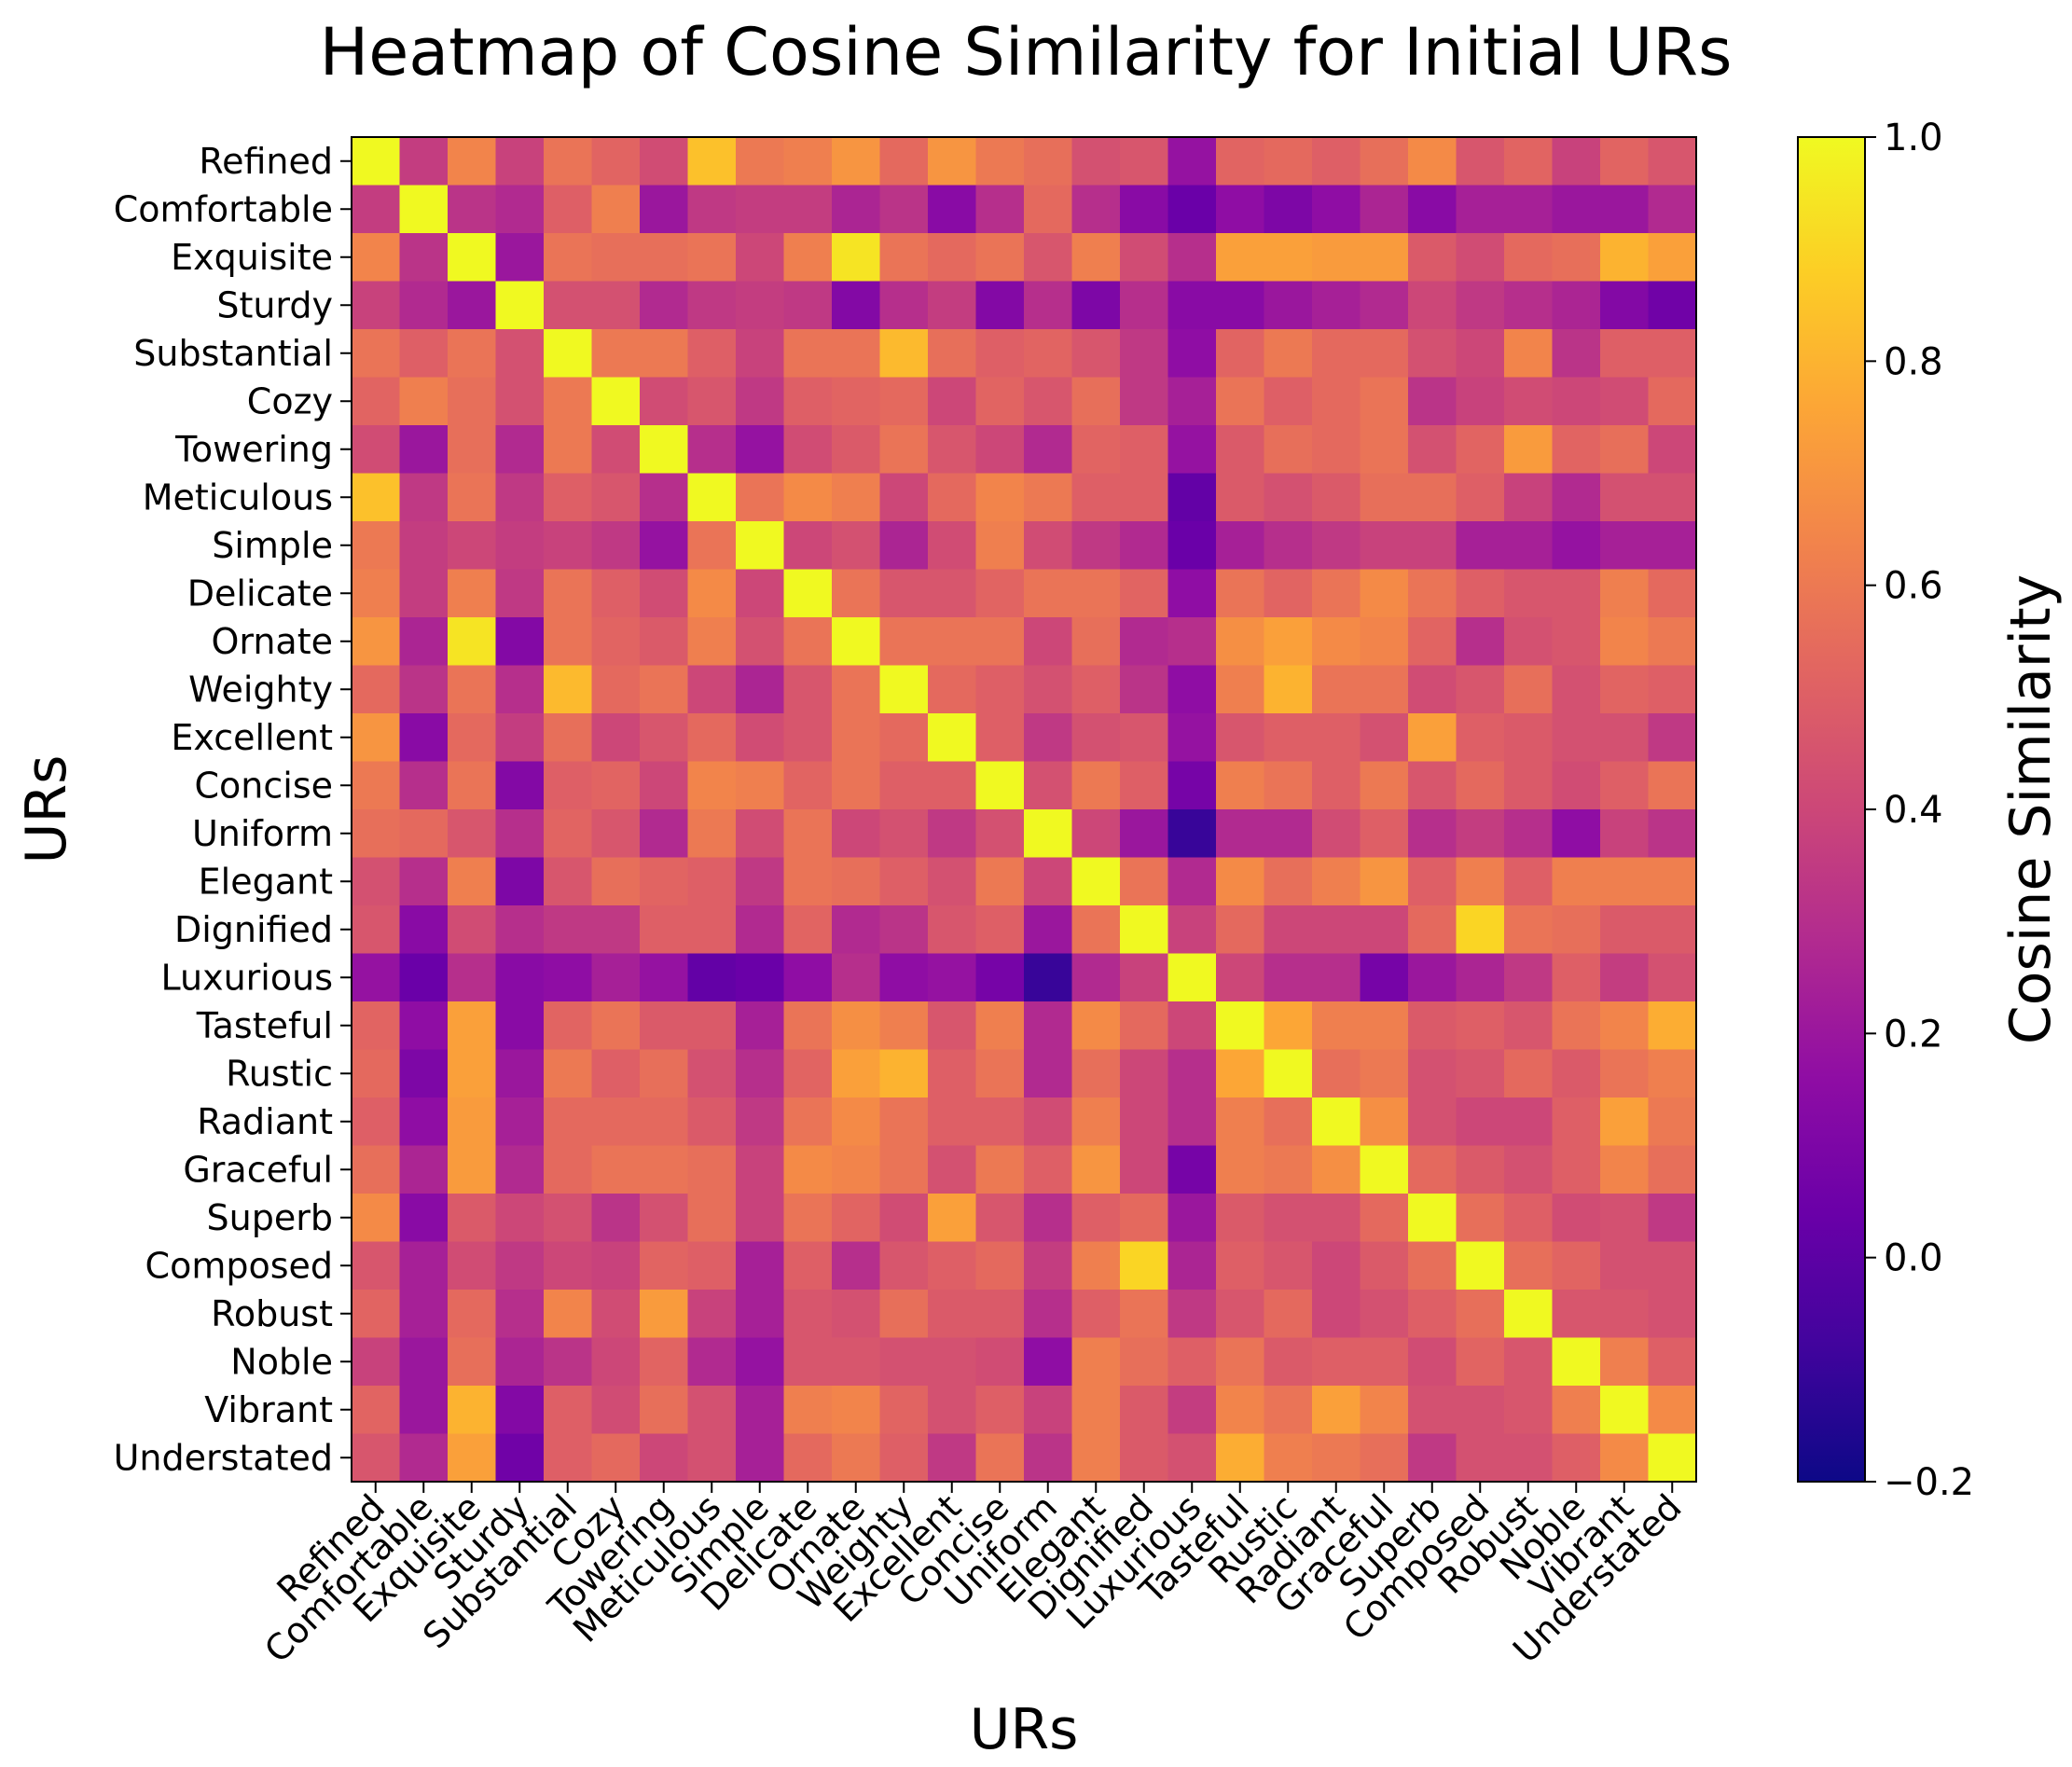 The width and height of the screenshot is (2072, 1767). I want to click on y-tick-label: Superb, so click(270, 1217).